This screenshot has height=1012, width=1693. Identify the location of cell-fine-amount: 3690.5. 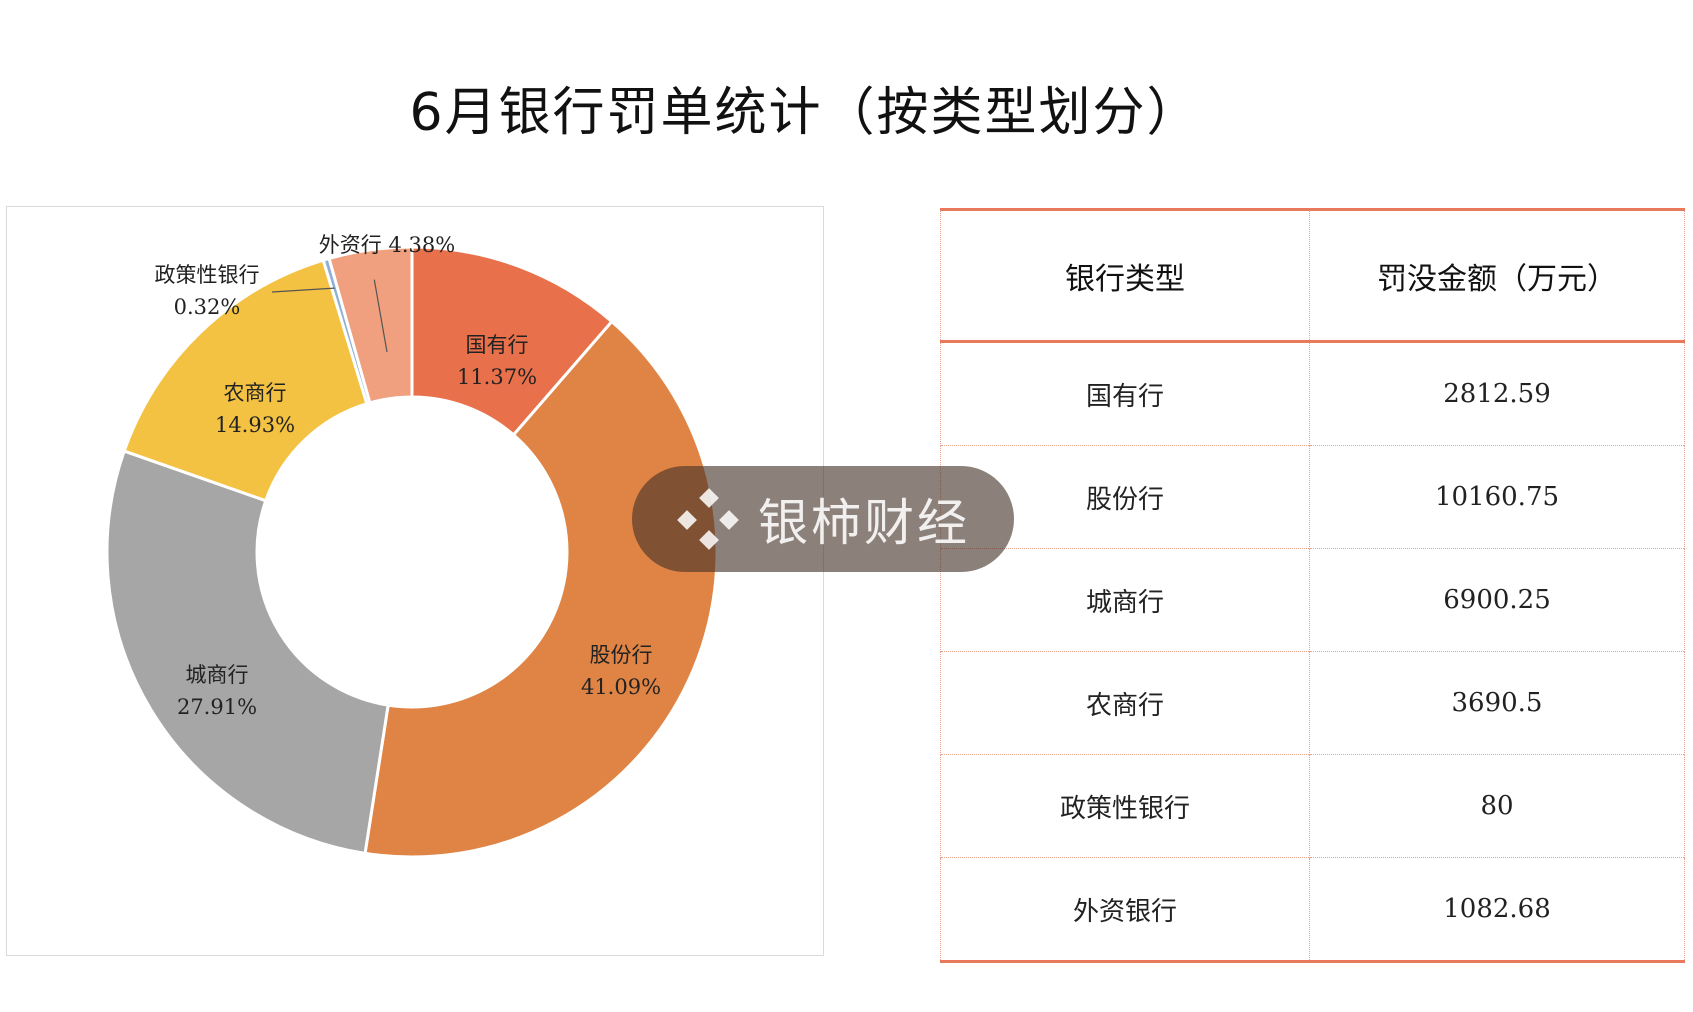
(1497, 703).